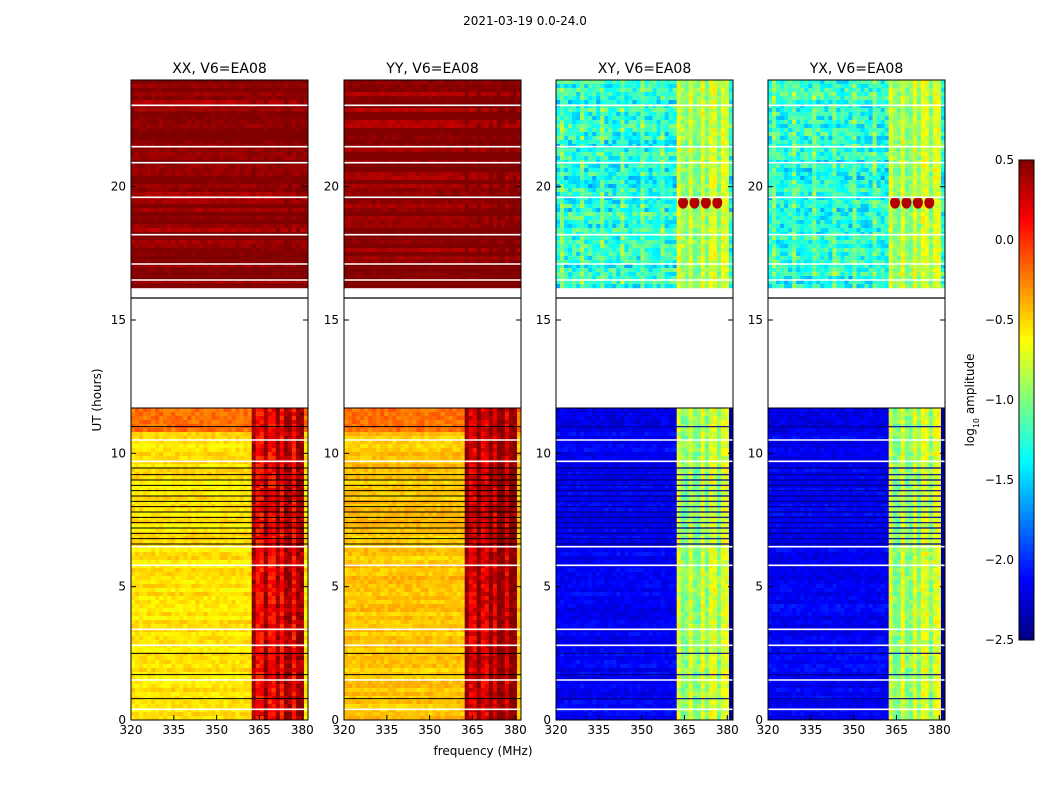  Describe the element at coordinates (645, 69) in the screenshot. I see `panel-title: XY, V6=EA08` at that location.